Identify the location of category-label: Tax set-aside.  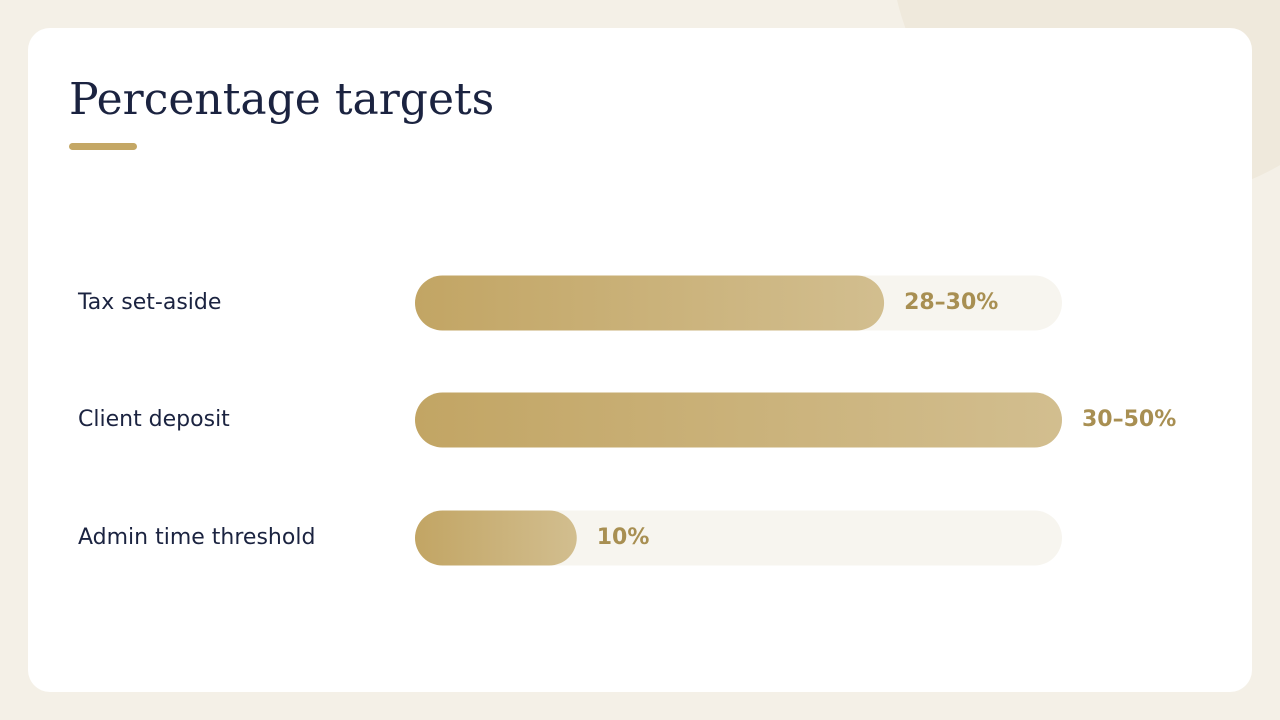
(149, 302).